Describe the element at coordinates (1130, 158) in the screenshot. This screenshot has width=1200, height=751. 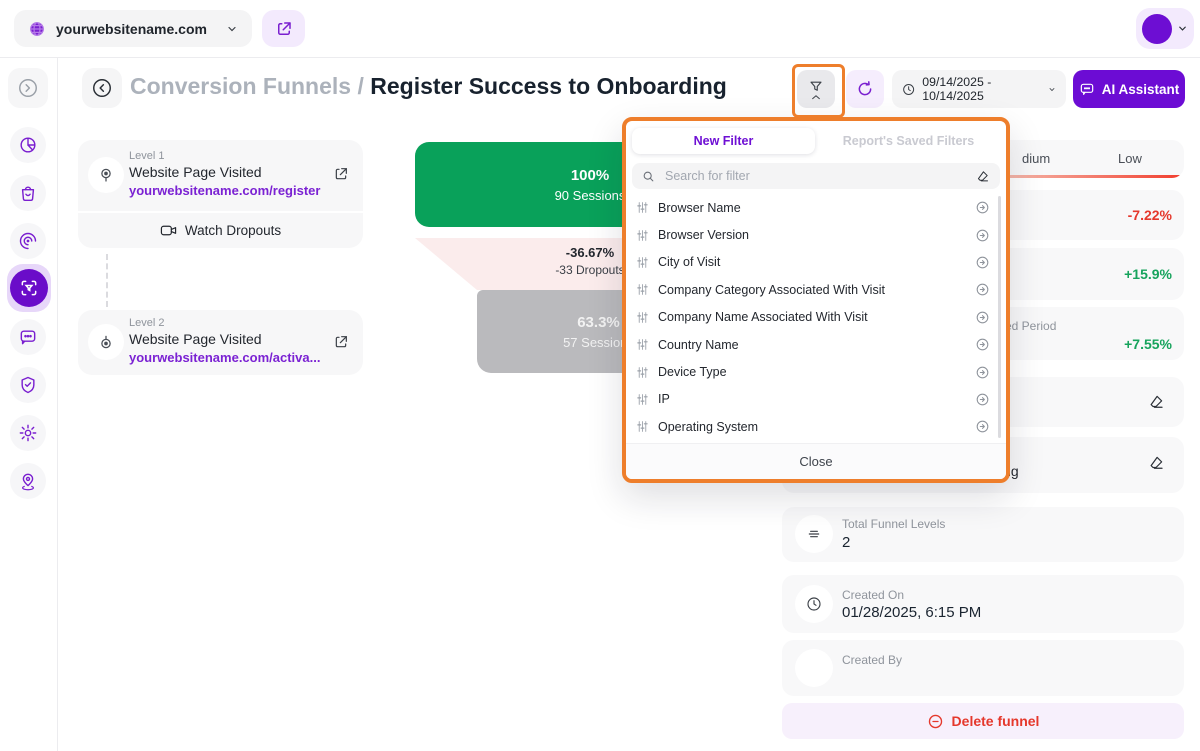
I see `tab-low: Low` at that location.